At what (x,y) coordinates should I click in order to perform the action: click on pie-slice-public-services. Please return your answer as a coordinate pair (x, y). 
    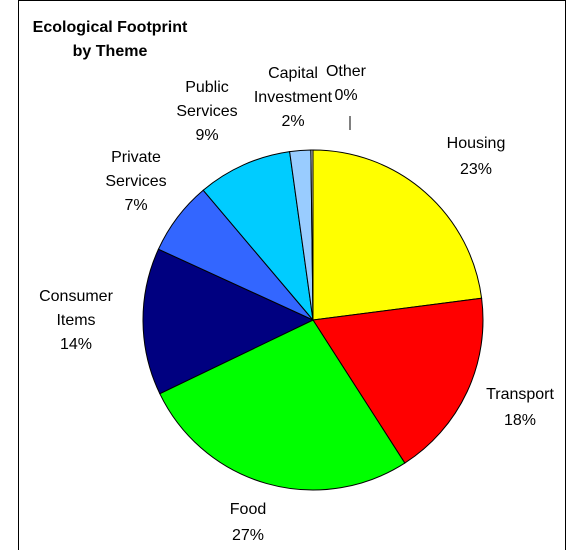
    Looking at the image, I should click on (258, 236).